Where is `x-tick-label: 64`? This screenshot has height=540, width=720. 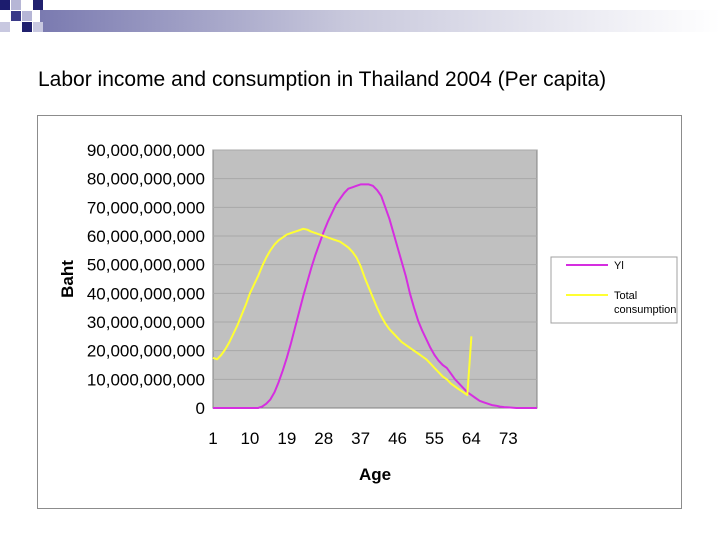 x-tick-label: 64 is located at coordinates (471, 438).